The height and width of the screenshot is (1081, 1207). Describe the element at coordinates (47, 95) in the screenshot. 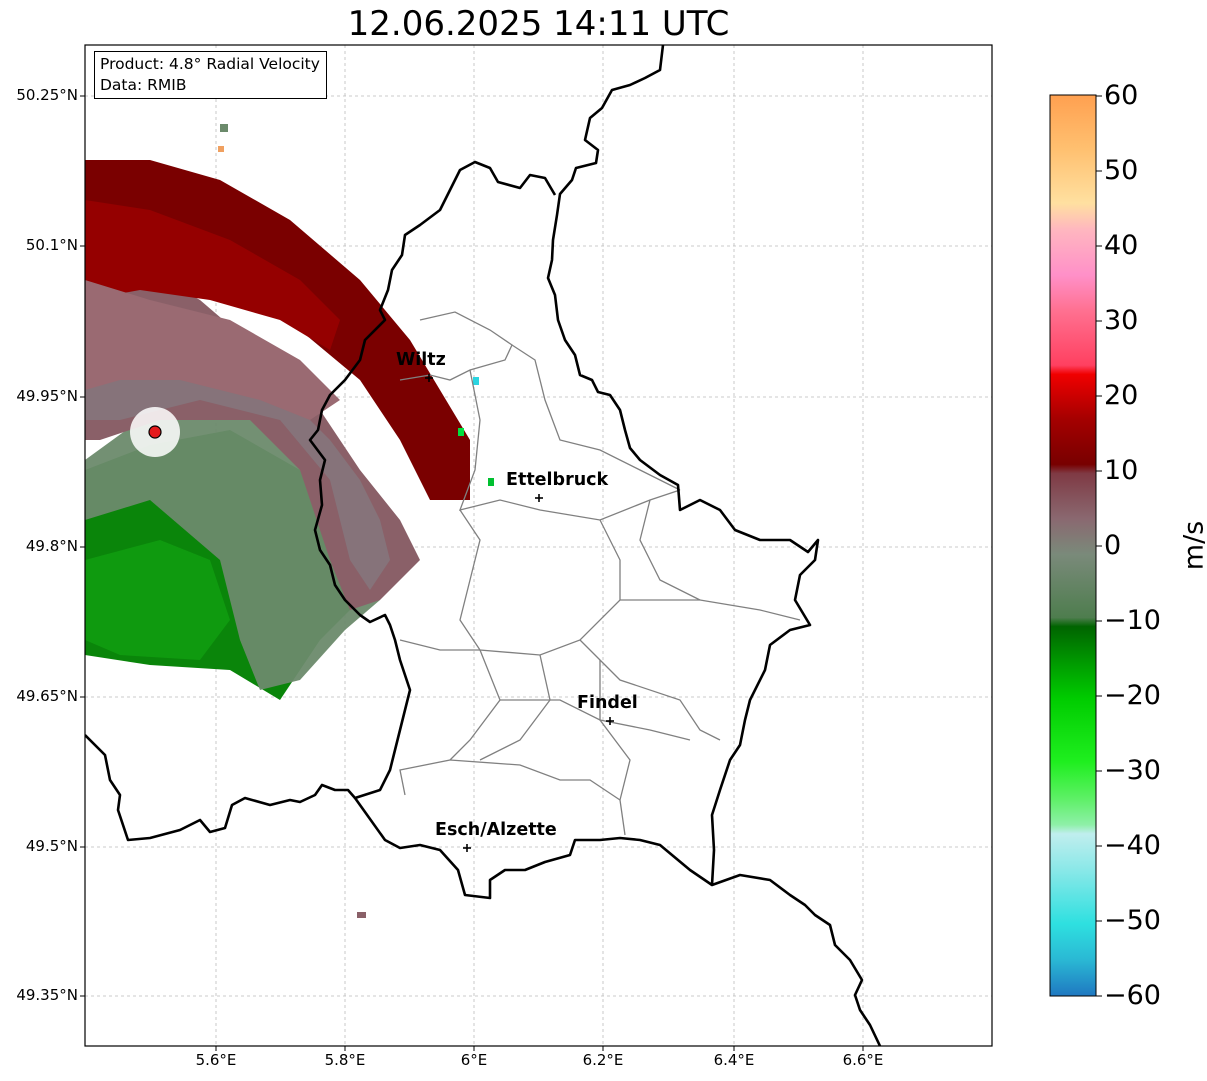

I see `lat-label: 50.25°N` at that location.